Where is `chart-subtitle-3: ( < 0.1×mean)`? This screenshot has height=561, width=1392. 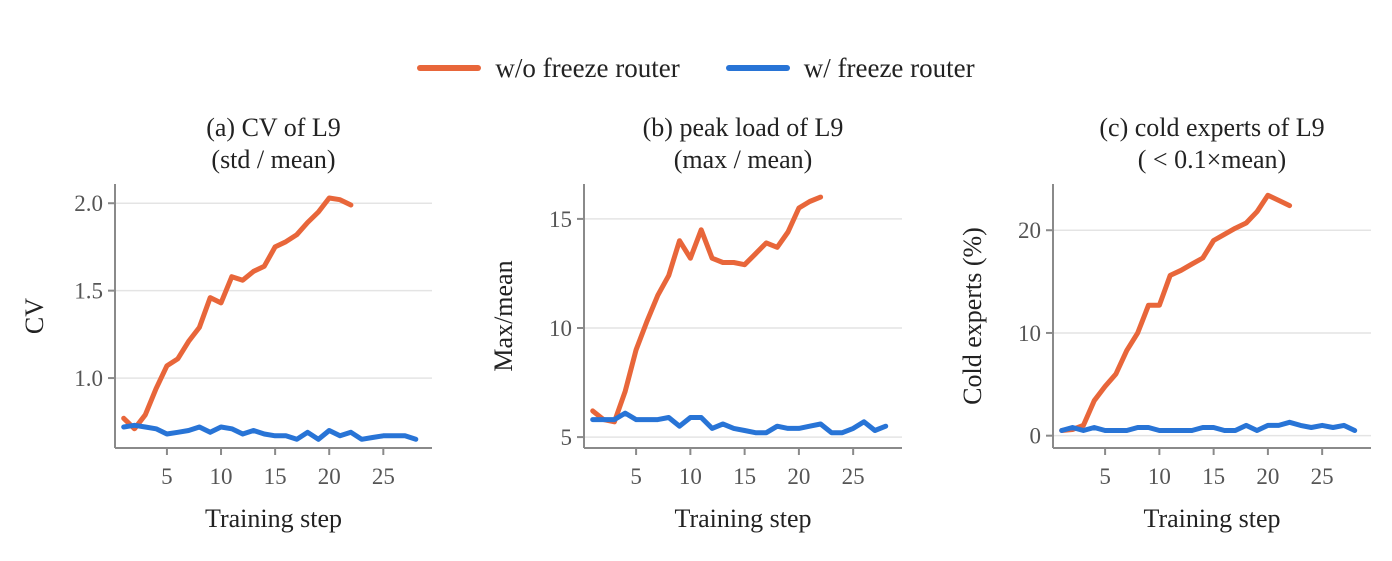 chart-subtitle-3: ( < 0.1×mean) is located at coordinates (1212, 159).